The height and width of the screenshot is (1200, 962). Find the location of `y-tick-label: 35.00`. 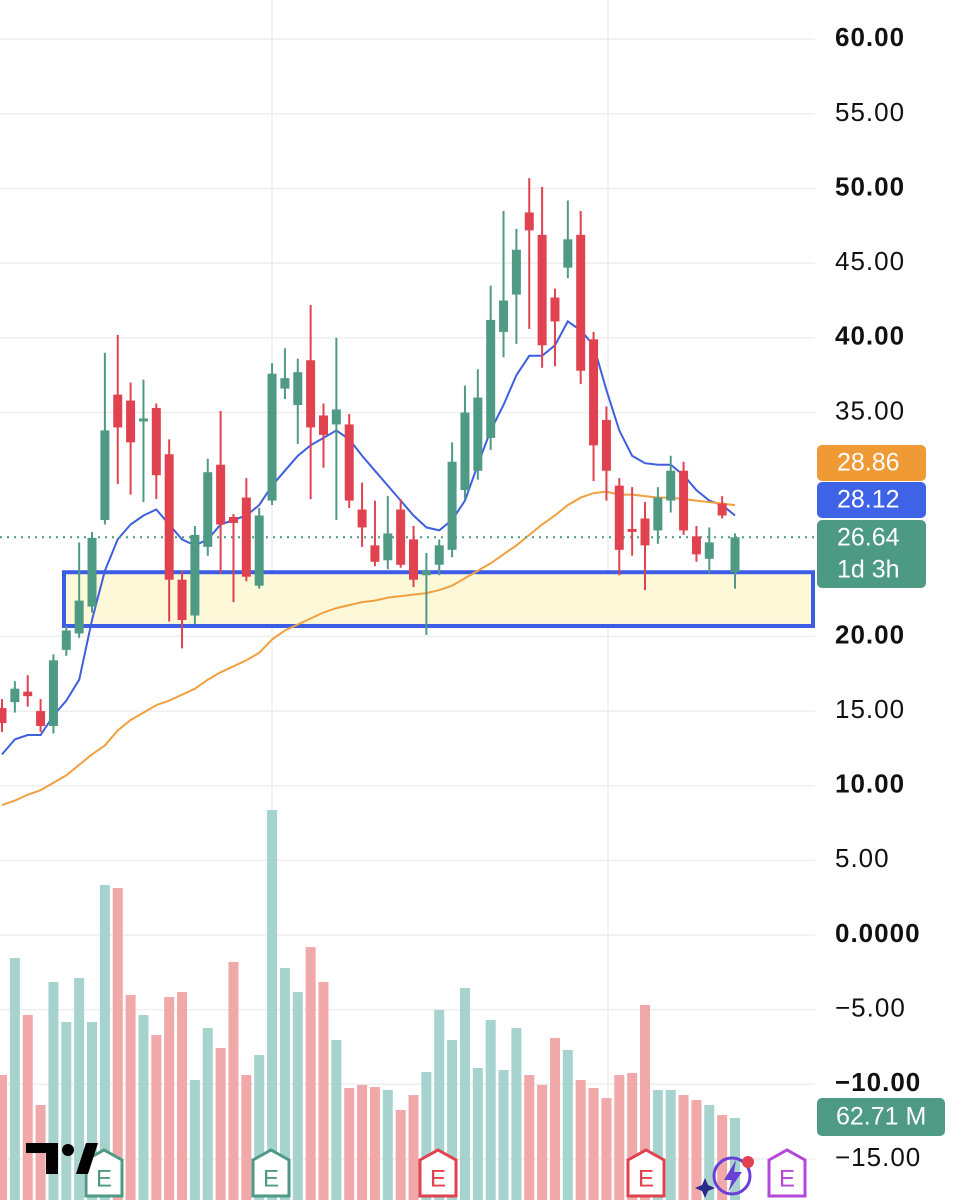

y-tick-label: 35.00 is located at coordinates (870, 410).